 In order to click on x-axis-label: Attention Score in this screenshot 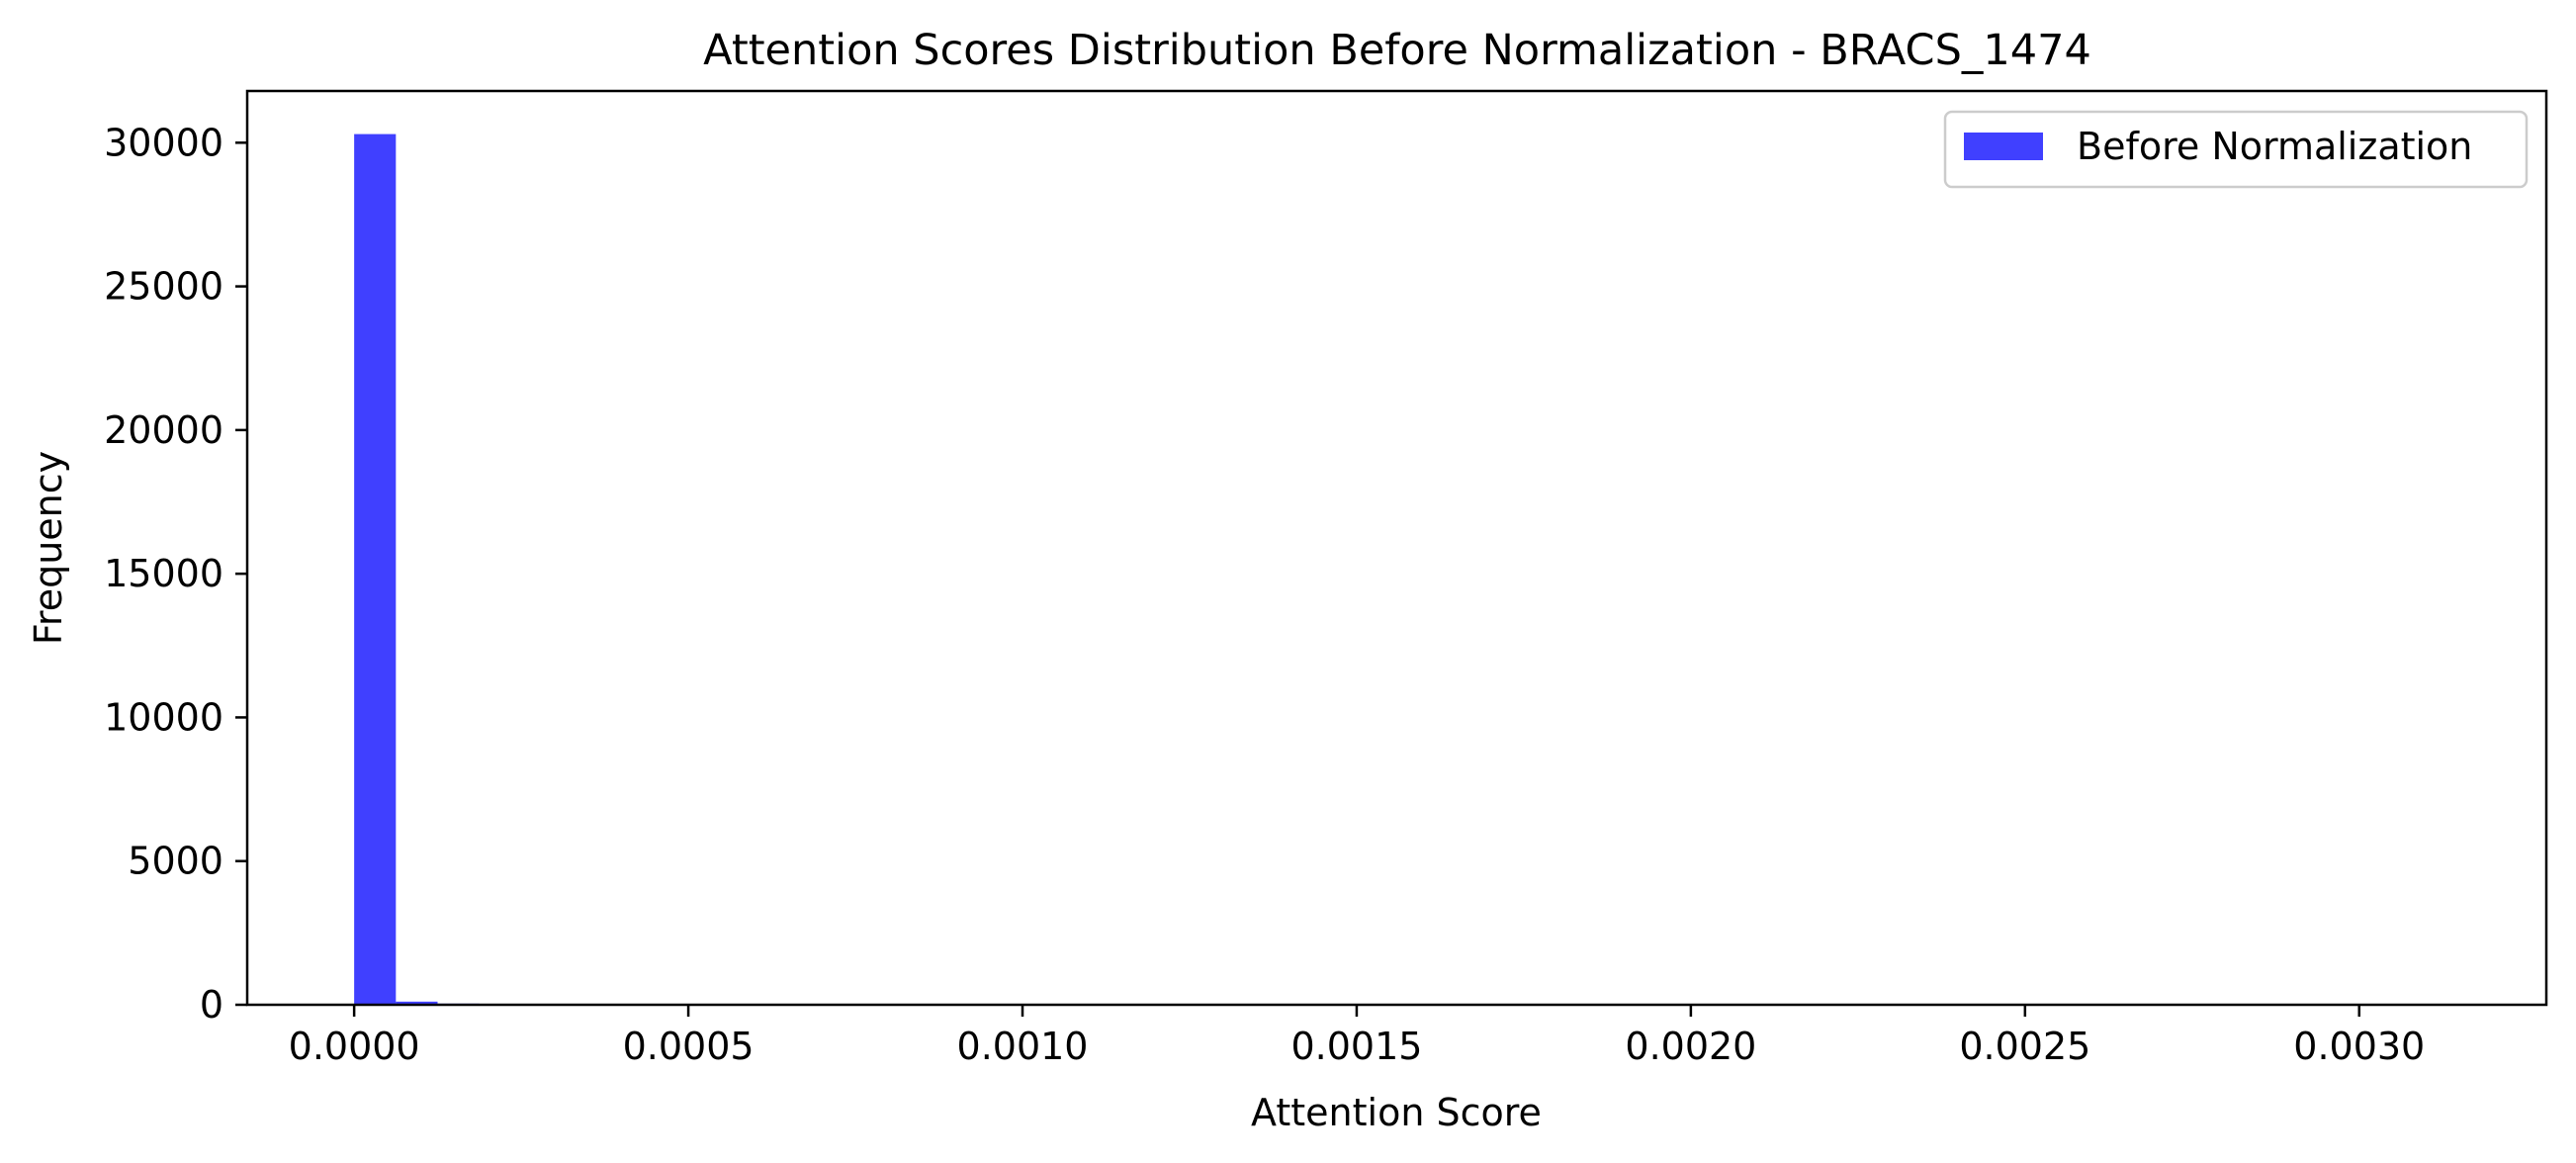, I will do `click(1396, 1112)`.